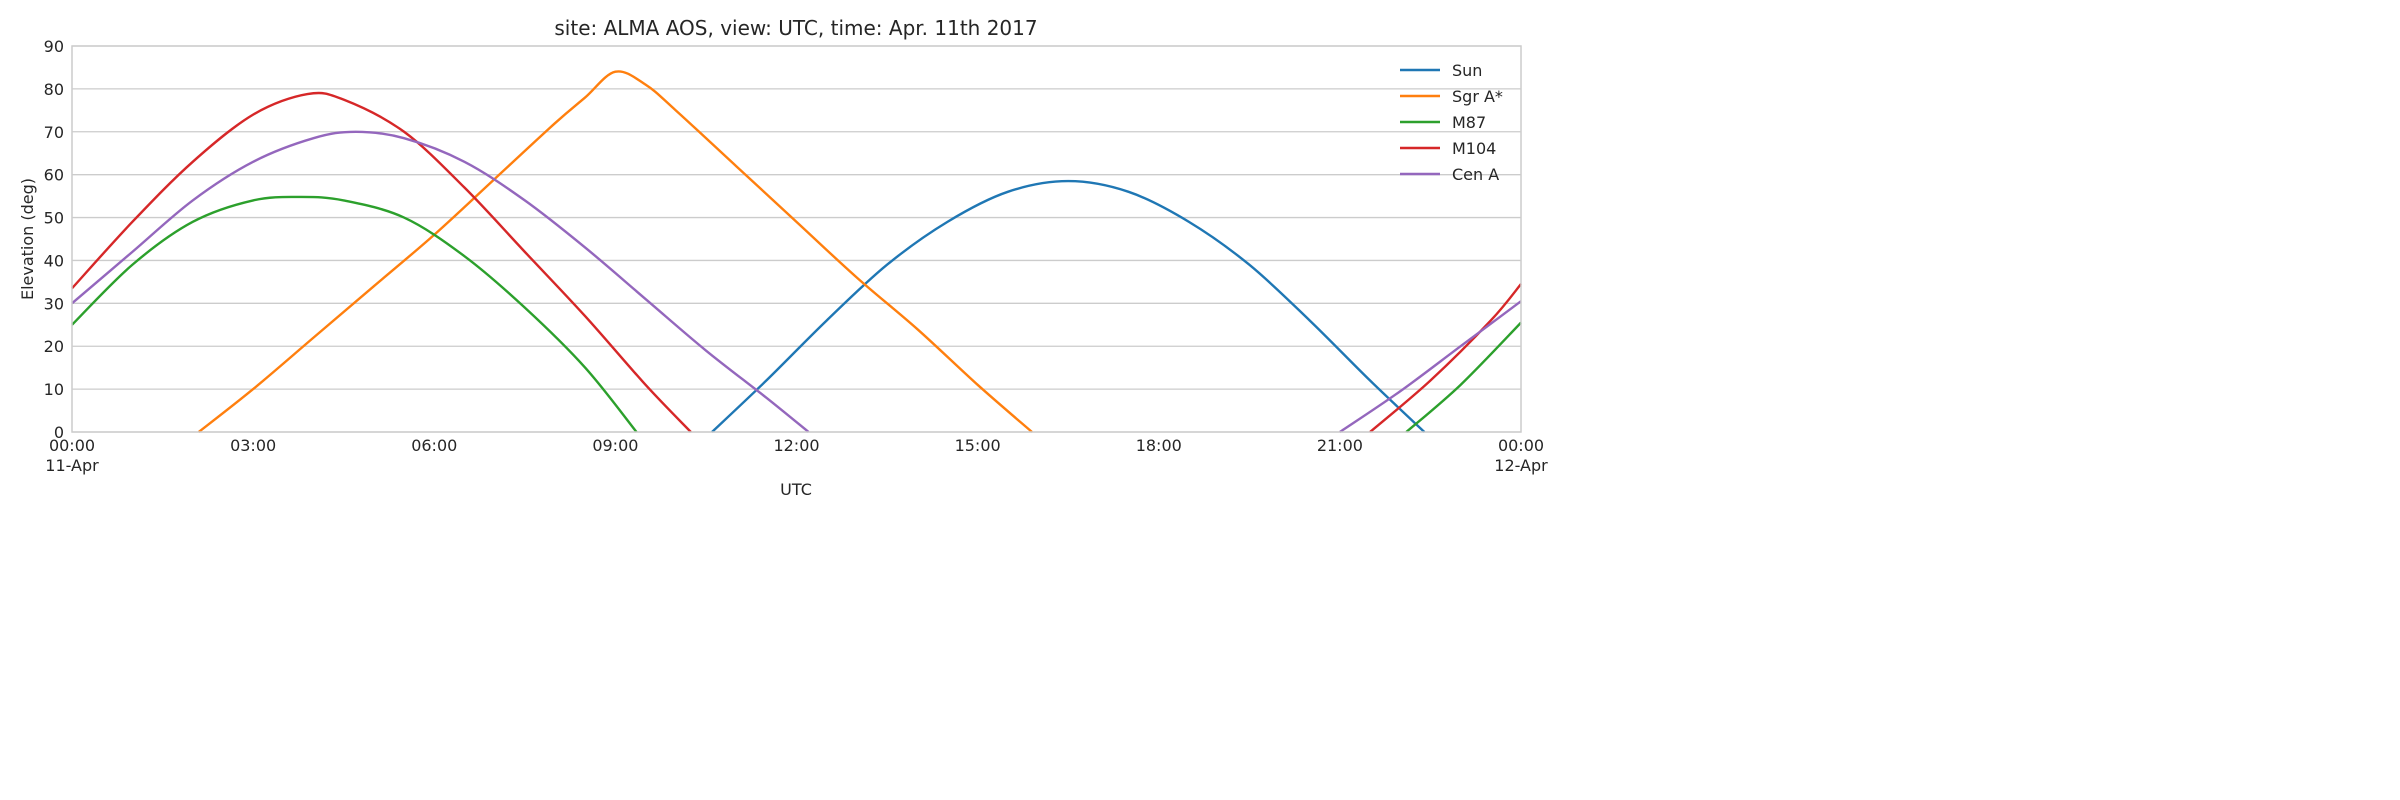 The width and height of the screenshot is (2400, 800). Describe the element at coordinates (1340, 445) in the screenshot. I see `x-tick-label: 21:00` at that location.